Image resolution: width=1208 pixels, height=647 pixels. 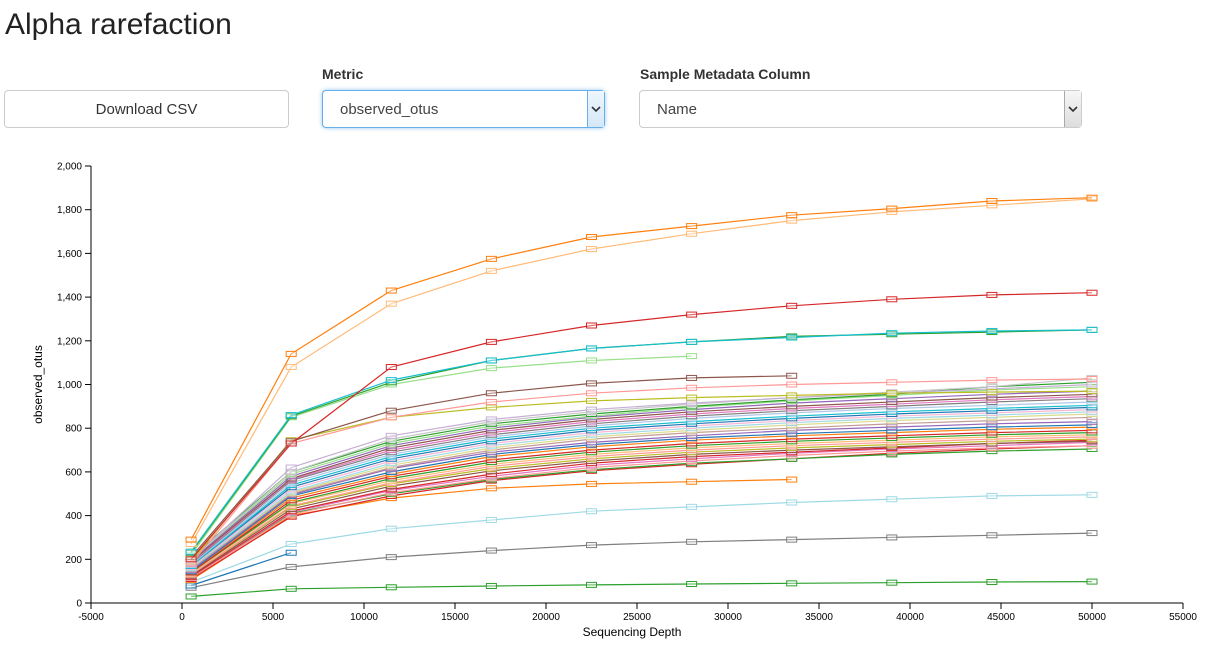 I want to click on y-tick-label: 1,400, so click(x=69, y=298).